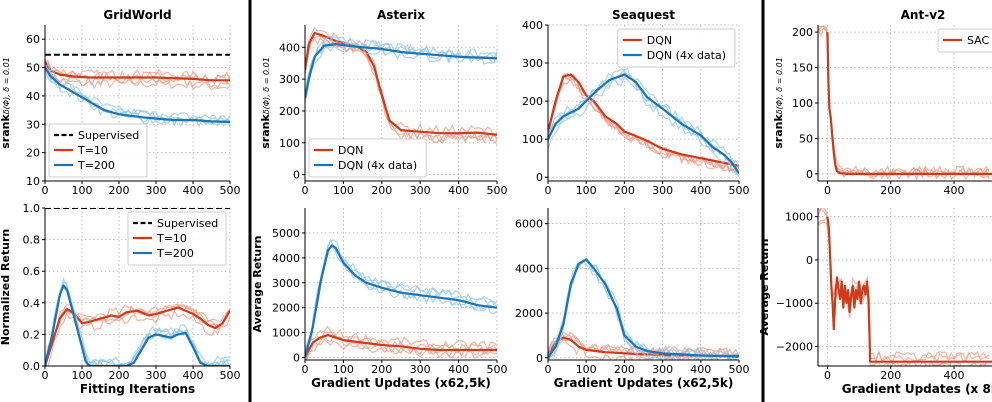 The height and width of the screenshot is (402, 992). Describe the element at coordinates (33, 39) in the screenshot. I see `y-tick-label: 60` at that location.